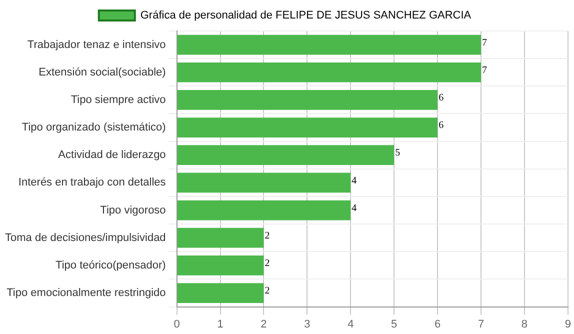 The width and height of the screenshot is (574, 334). What do you see at coordinates (177, 324) in the screenshot?
I see `x-tick-label: 0` at bounding box center [177, 324].